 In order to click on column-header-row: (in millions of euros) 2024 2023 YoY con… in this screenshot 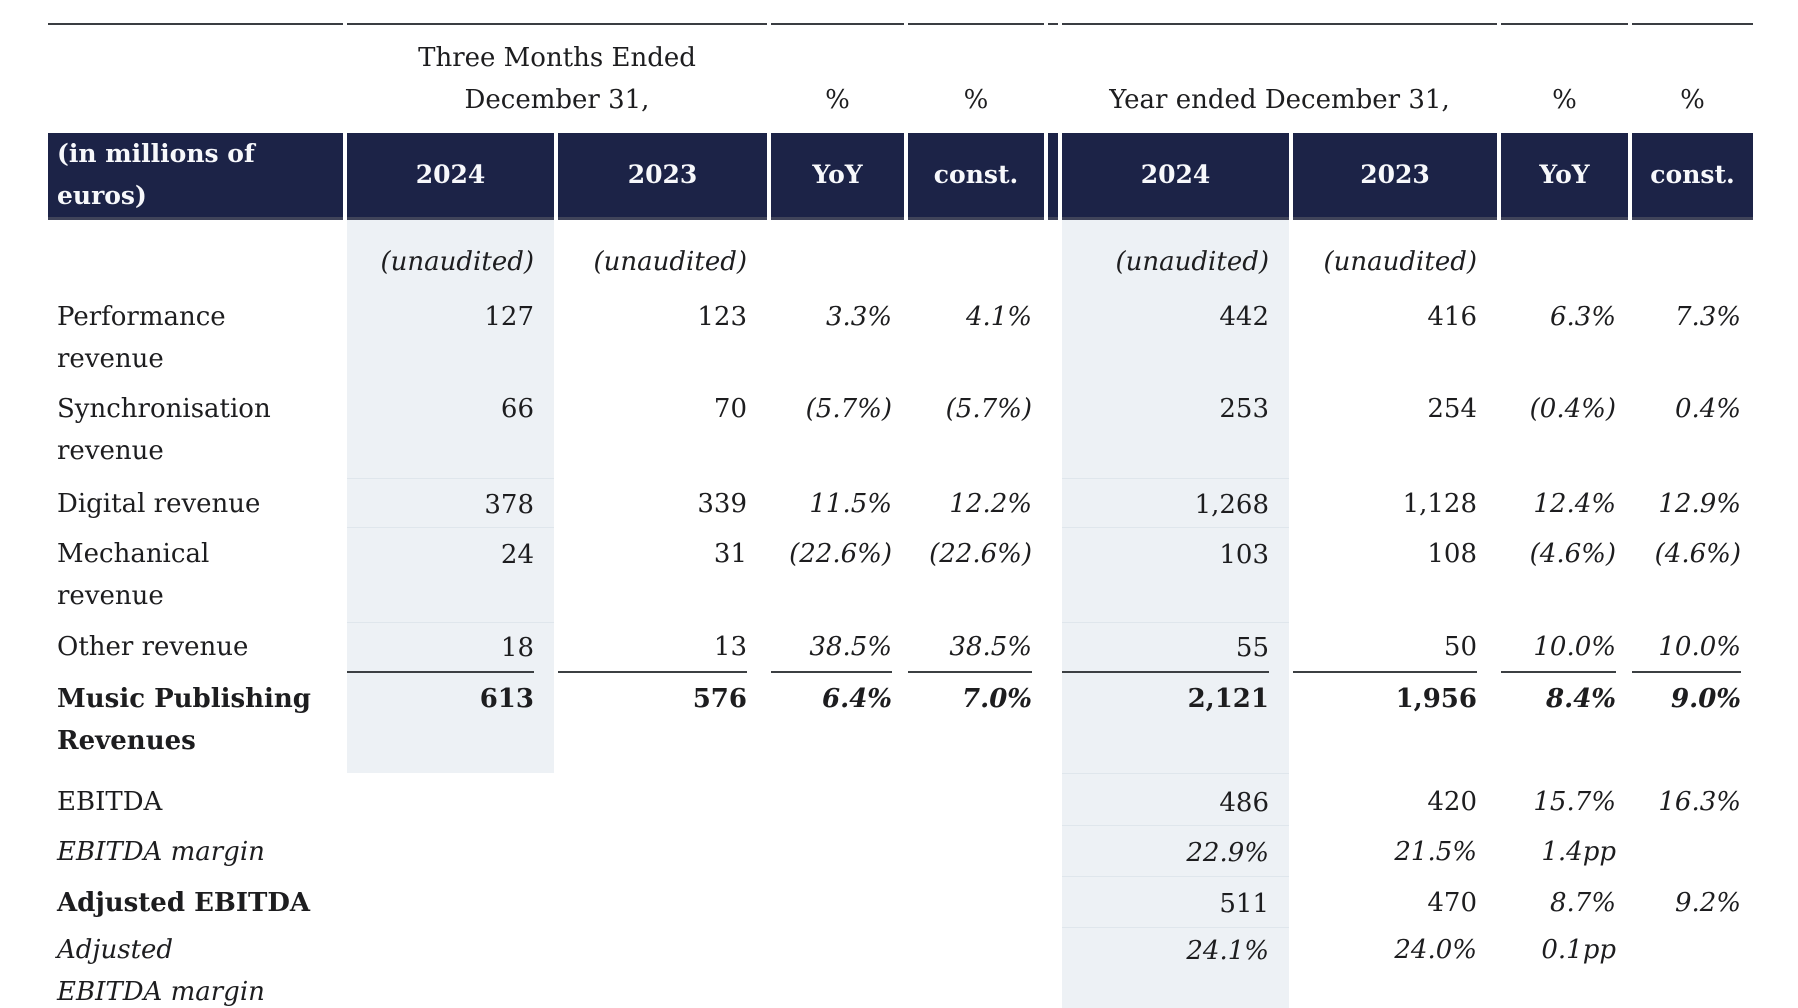, I will do `click(900, 176)`.